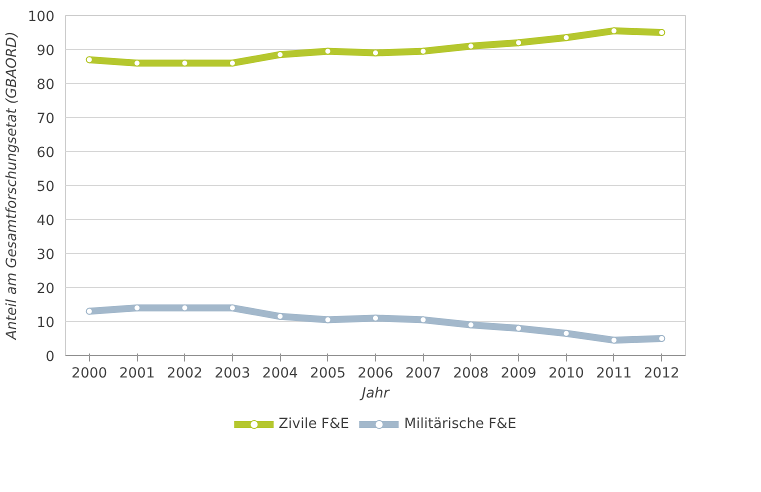 This screenshot has width=761, height=492. I want to click on legend-label: Zivile F&E, so click(314, 424).